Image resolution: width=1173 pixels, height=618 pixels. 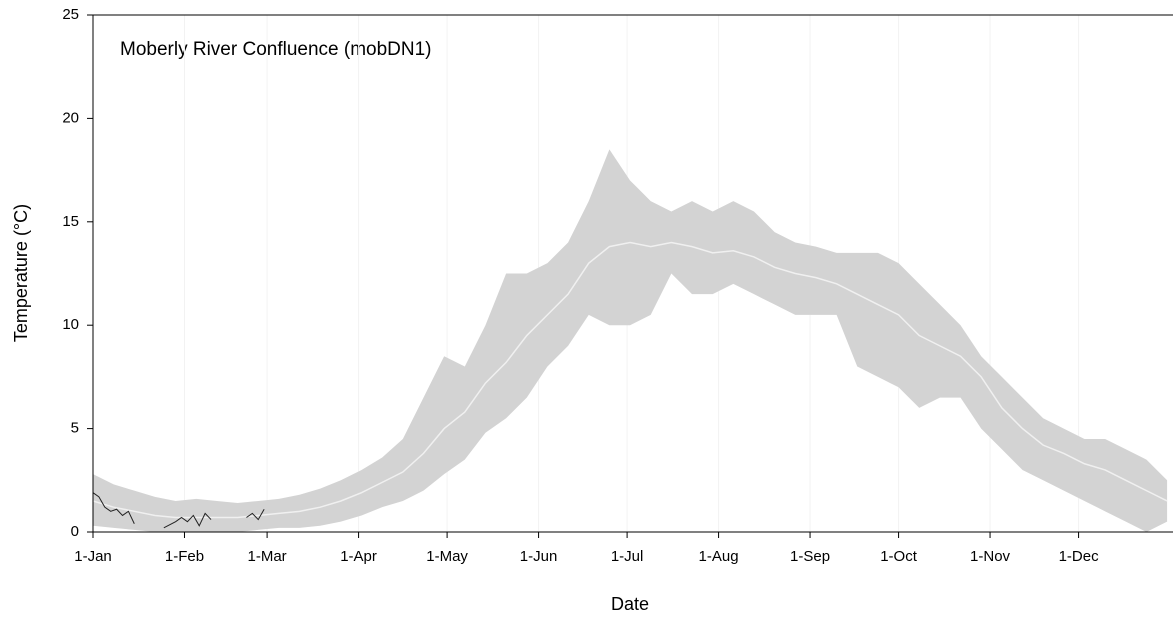 I want to click on y-tick-label: 20, so click(x=70, y=117).